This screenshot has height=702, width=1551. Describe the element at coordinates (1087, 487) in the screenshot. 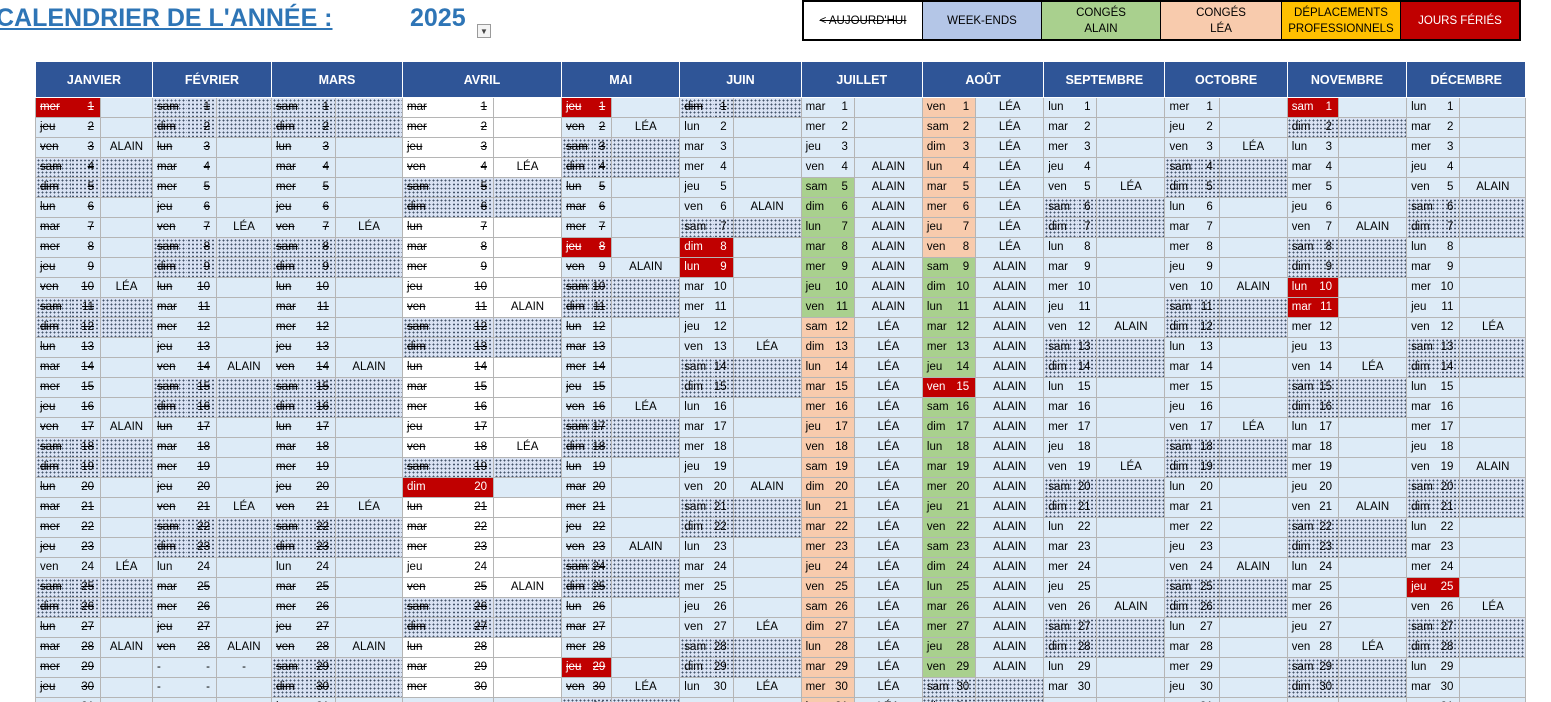

I see `day-number-cell: 20` at that location.